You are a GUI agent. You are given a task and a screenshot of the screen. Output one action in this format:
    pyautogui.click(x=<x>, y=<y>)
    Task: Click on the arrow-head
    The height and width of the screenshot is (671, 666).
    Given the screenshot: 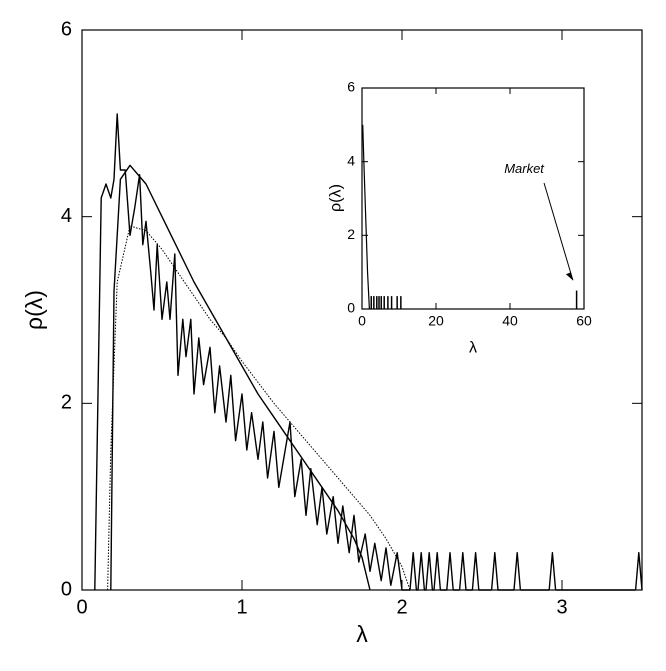 What is the action you would take?
    pyautogui.click(x=569, y=276)
    